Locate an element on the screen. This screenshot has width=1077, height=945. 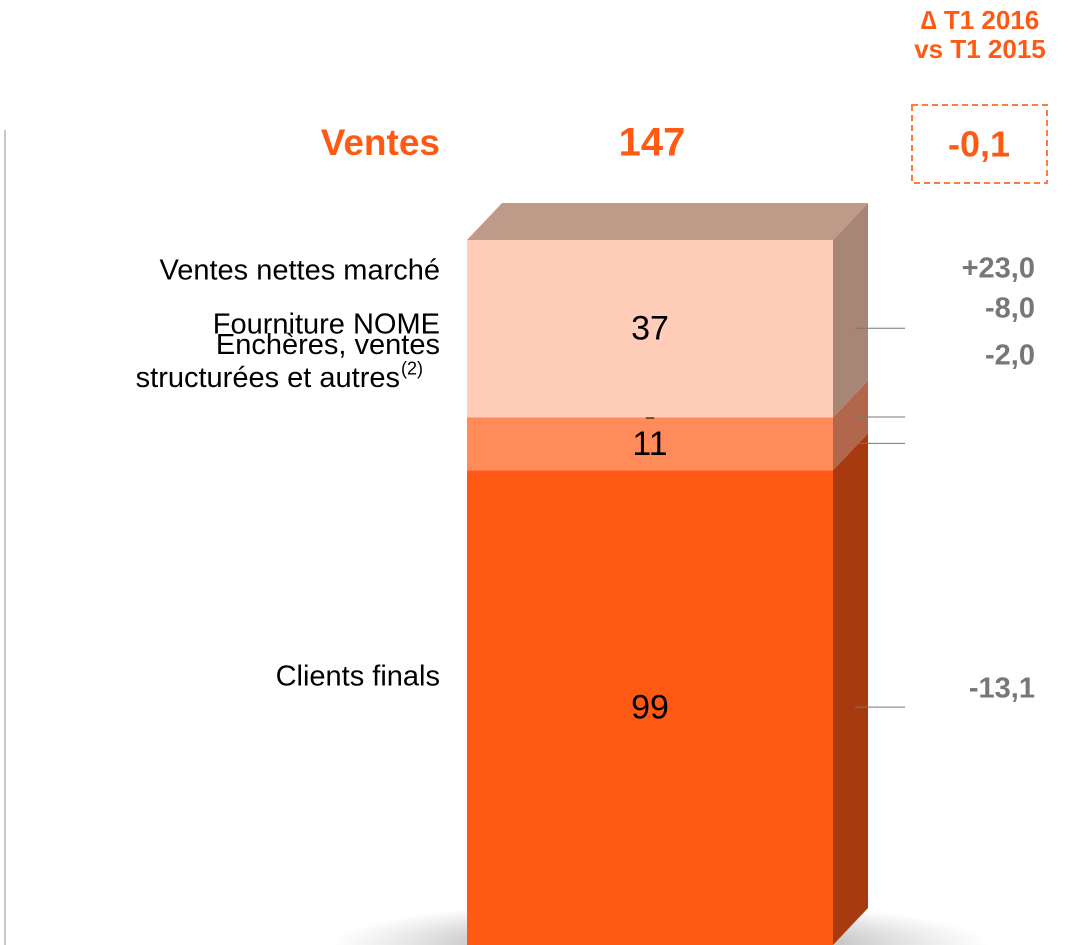
total-delta: -0,1 is located at coordinates (979, 144).